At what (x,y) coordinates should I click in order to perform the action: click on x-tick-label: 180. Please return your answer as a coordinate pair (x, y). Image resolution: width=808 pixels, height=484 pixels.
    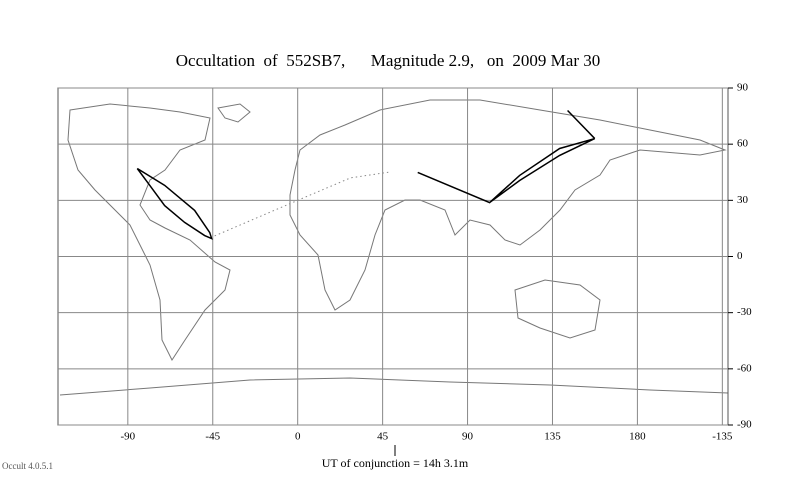
    Looking at the image, I should click on (637, 437).